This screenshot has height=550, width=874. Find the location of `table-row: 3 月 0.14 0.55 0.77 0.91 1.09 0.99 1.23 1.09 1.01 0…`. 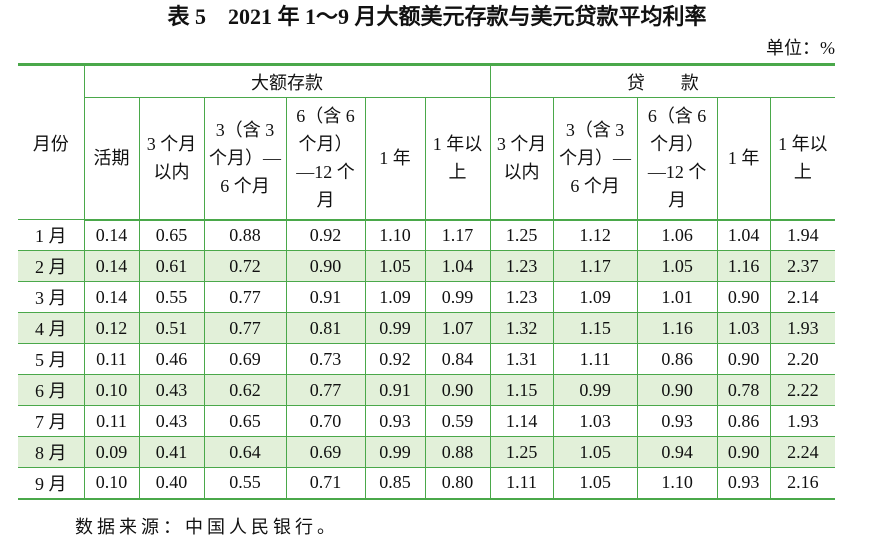

table-row: 3 月 0.14 0.55 0.77 0.91 1.09 0.99 1.23 1.09 1.01 0… is located at coordinates (427, 297).